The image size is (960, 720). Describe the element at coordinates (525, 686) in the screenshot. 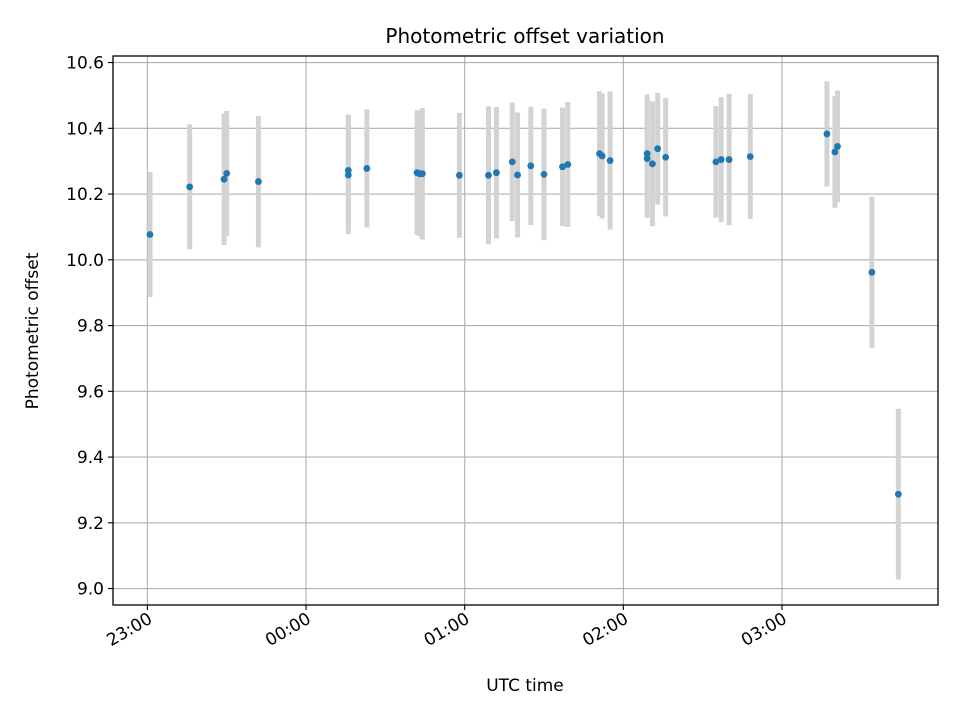

I see `x-axis-title: UTC time` at that location.